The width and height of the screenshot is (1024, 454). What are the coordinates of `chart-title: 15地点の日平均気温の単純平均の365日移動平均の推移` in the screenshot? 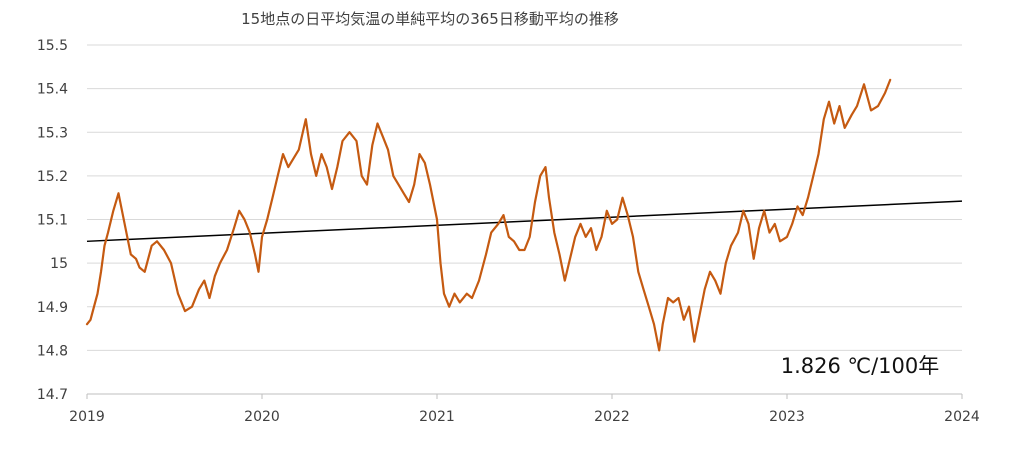 It's located at (430, 19).